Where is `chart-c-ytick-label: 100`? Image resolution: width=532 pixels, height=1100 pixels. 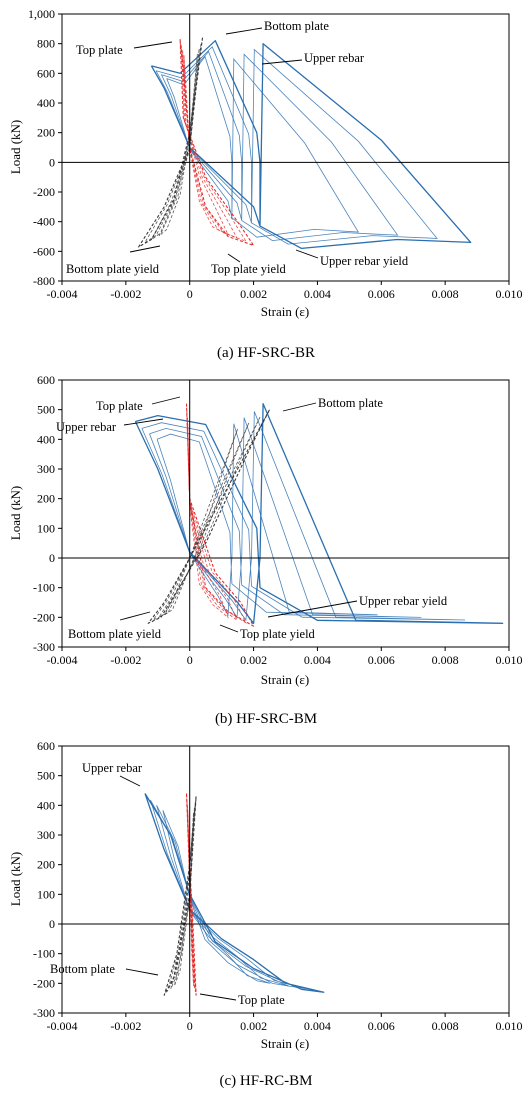
chart-c-ytick-label: 100 is located at coordinates (46, 894).